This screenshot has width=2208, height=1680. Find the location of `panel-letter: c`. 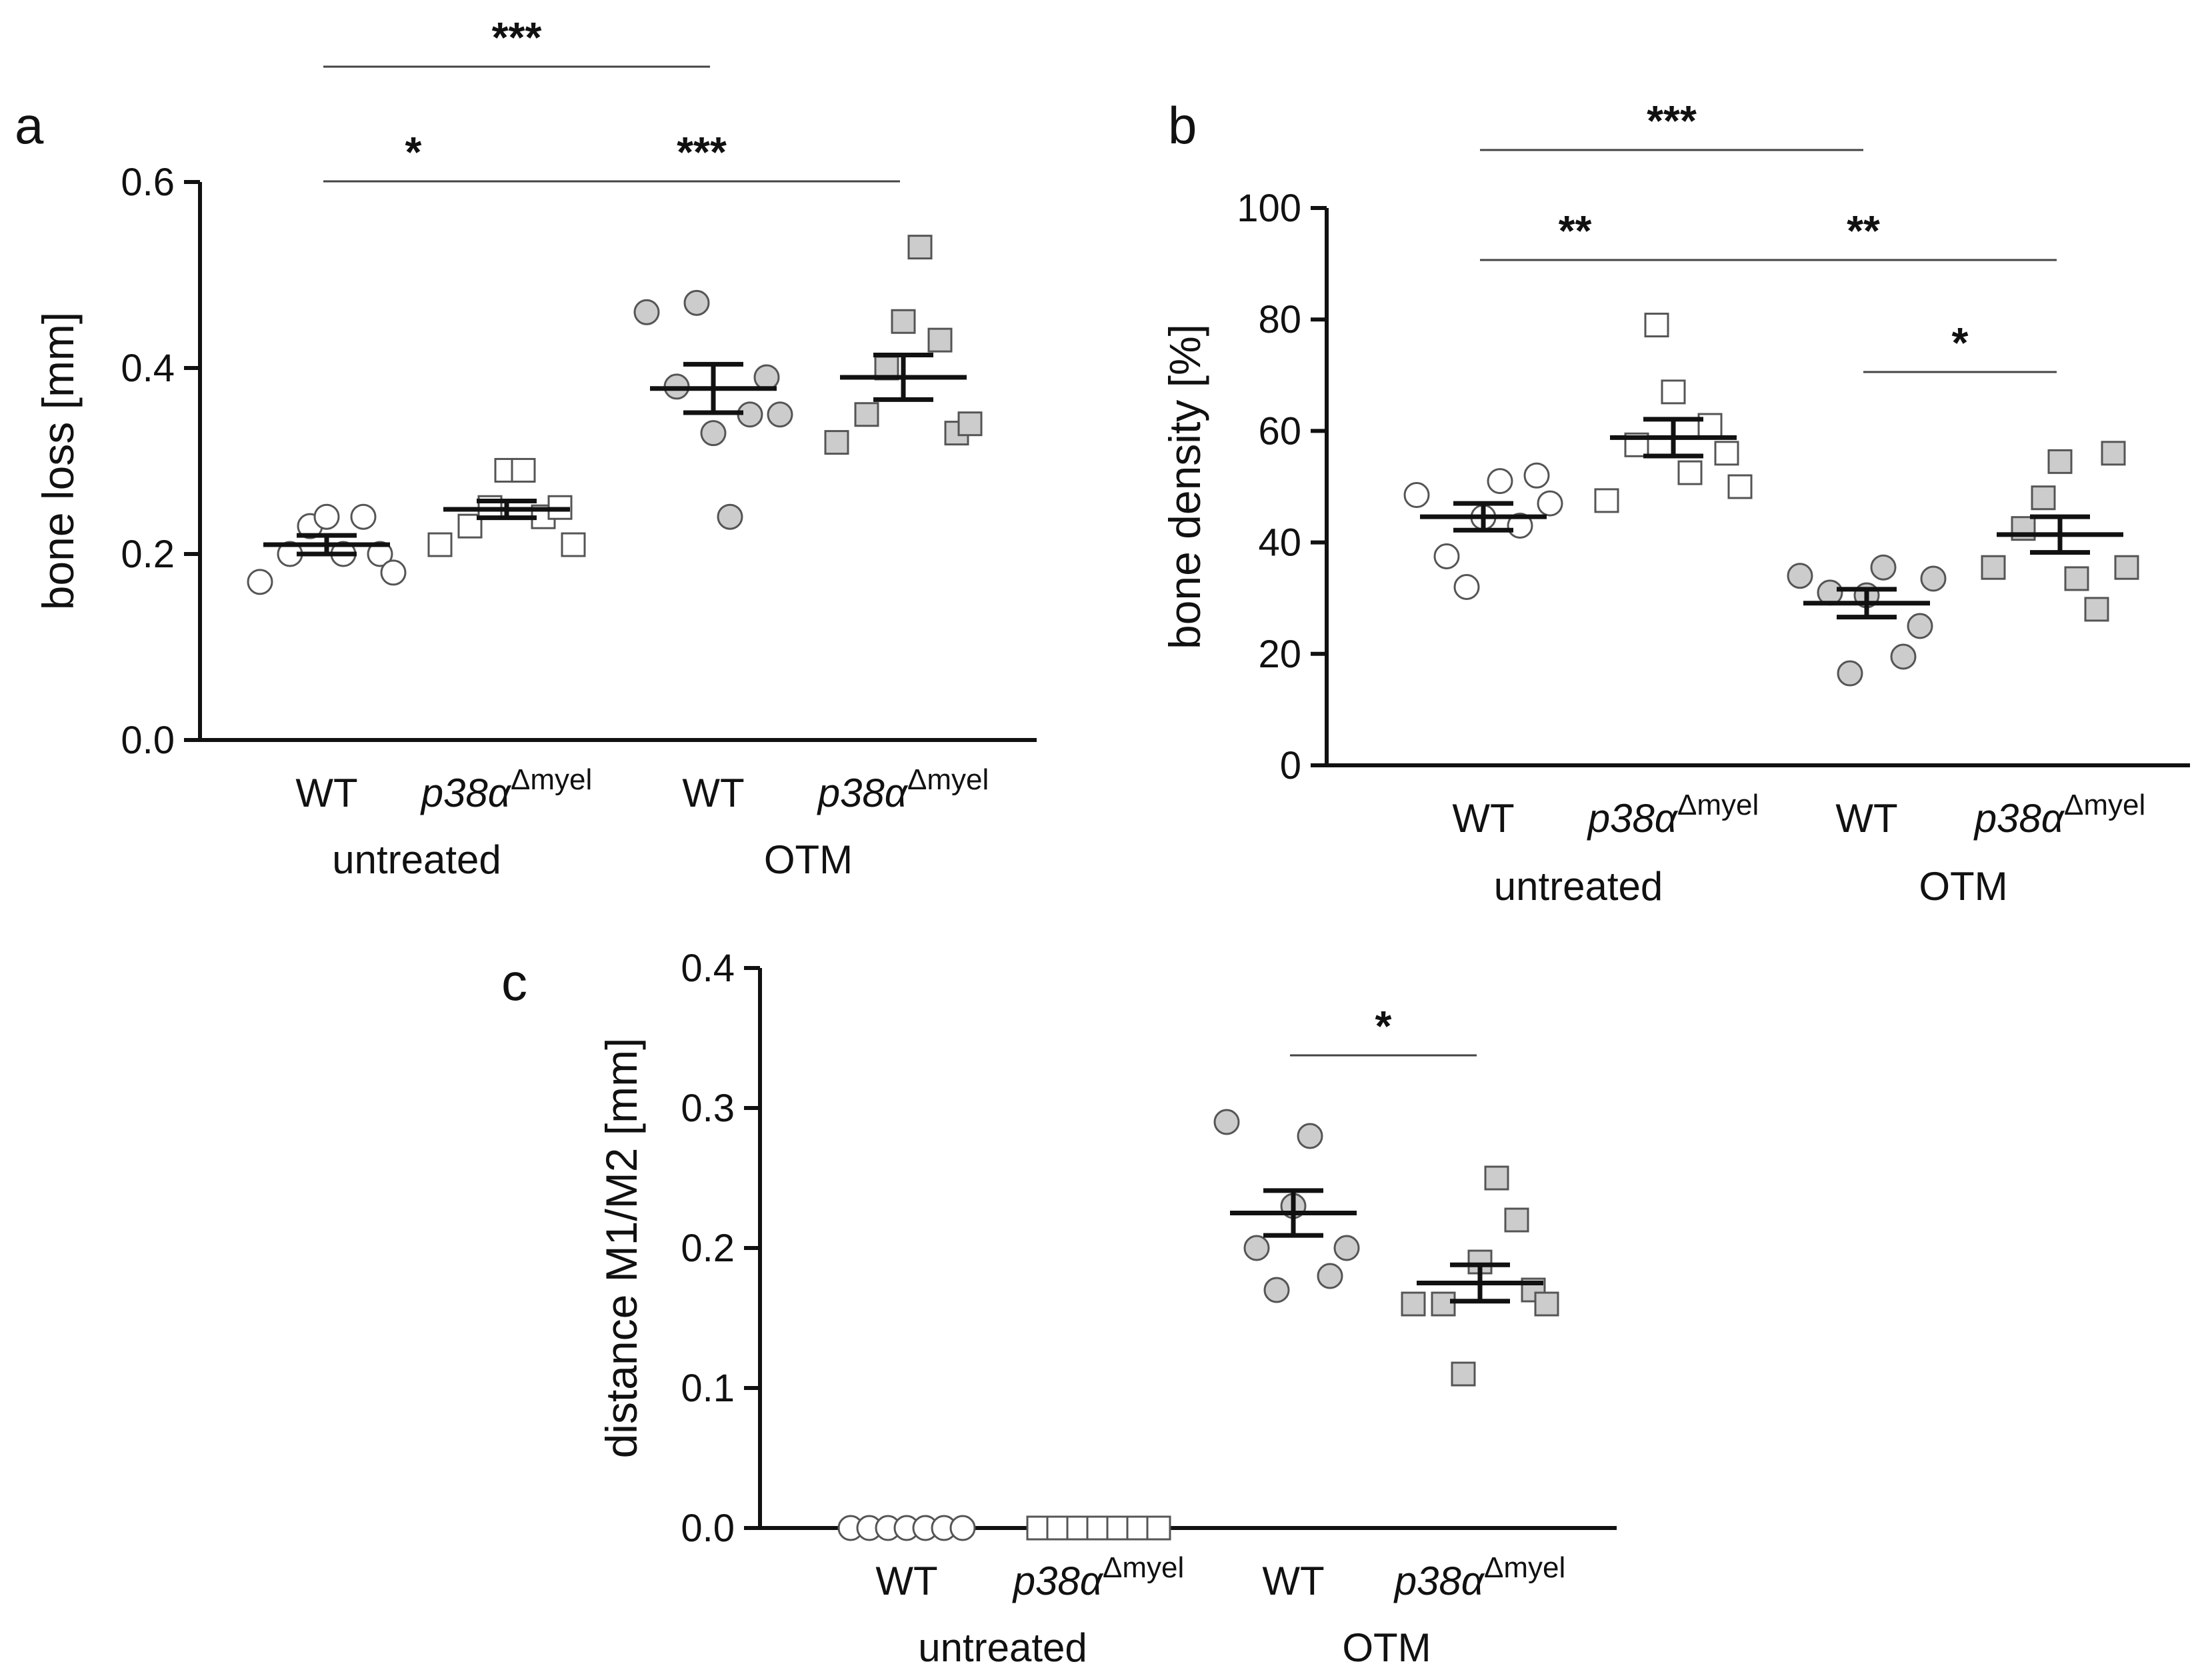

panel-letter: c is located at coordinates (514, 982).